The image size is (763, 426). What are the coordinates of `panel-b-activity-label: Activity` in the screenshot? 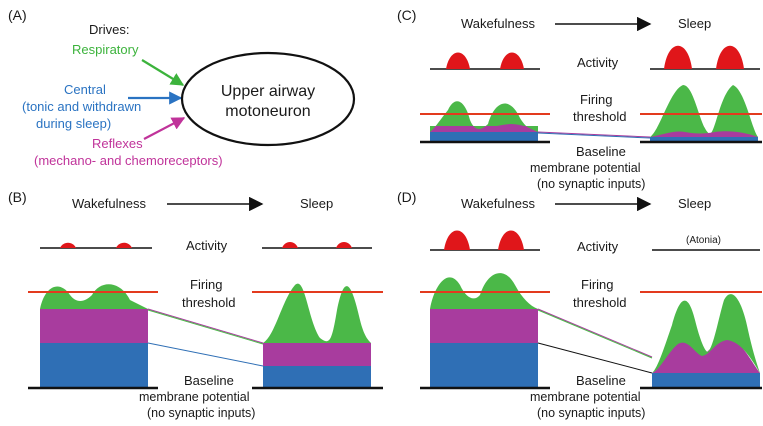 It's located at (207, 245).